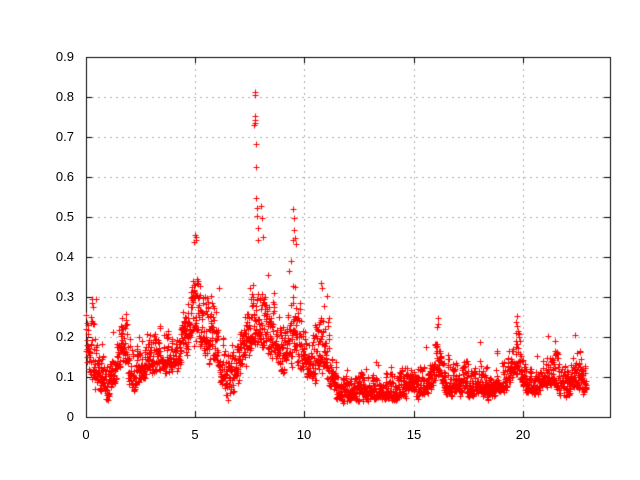  I want to click on y-tick-label: 0.5, so click(64, 216).